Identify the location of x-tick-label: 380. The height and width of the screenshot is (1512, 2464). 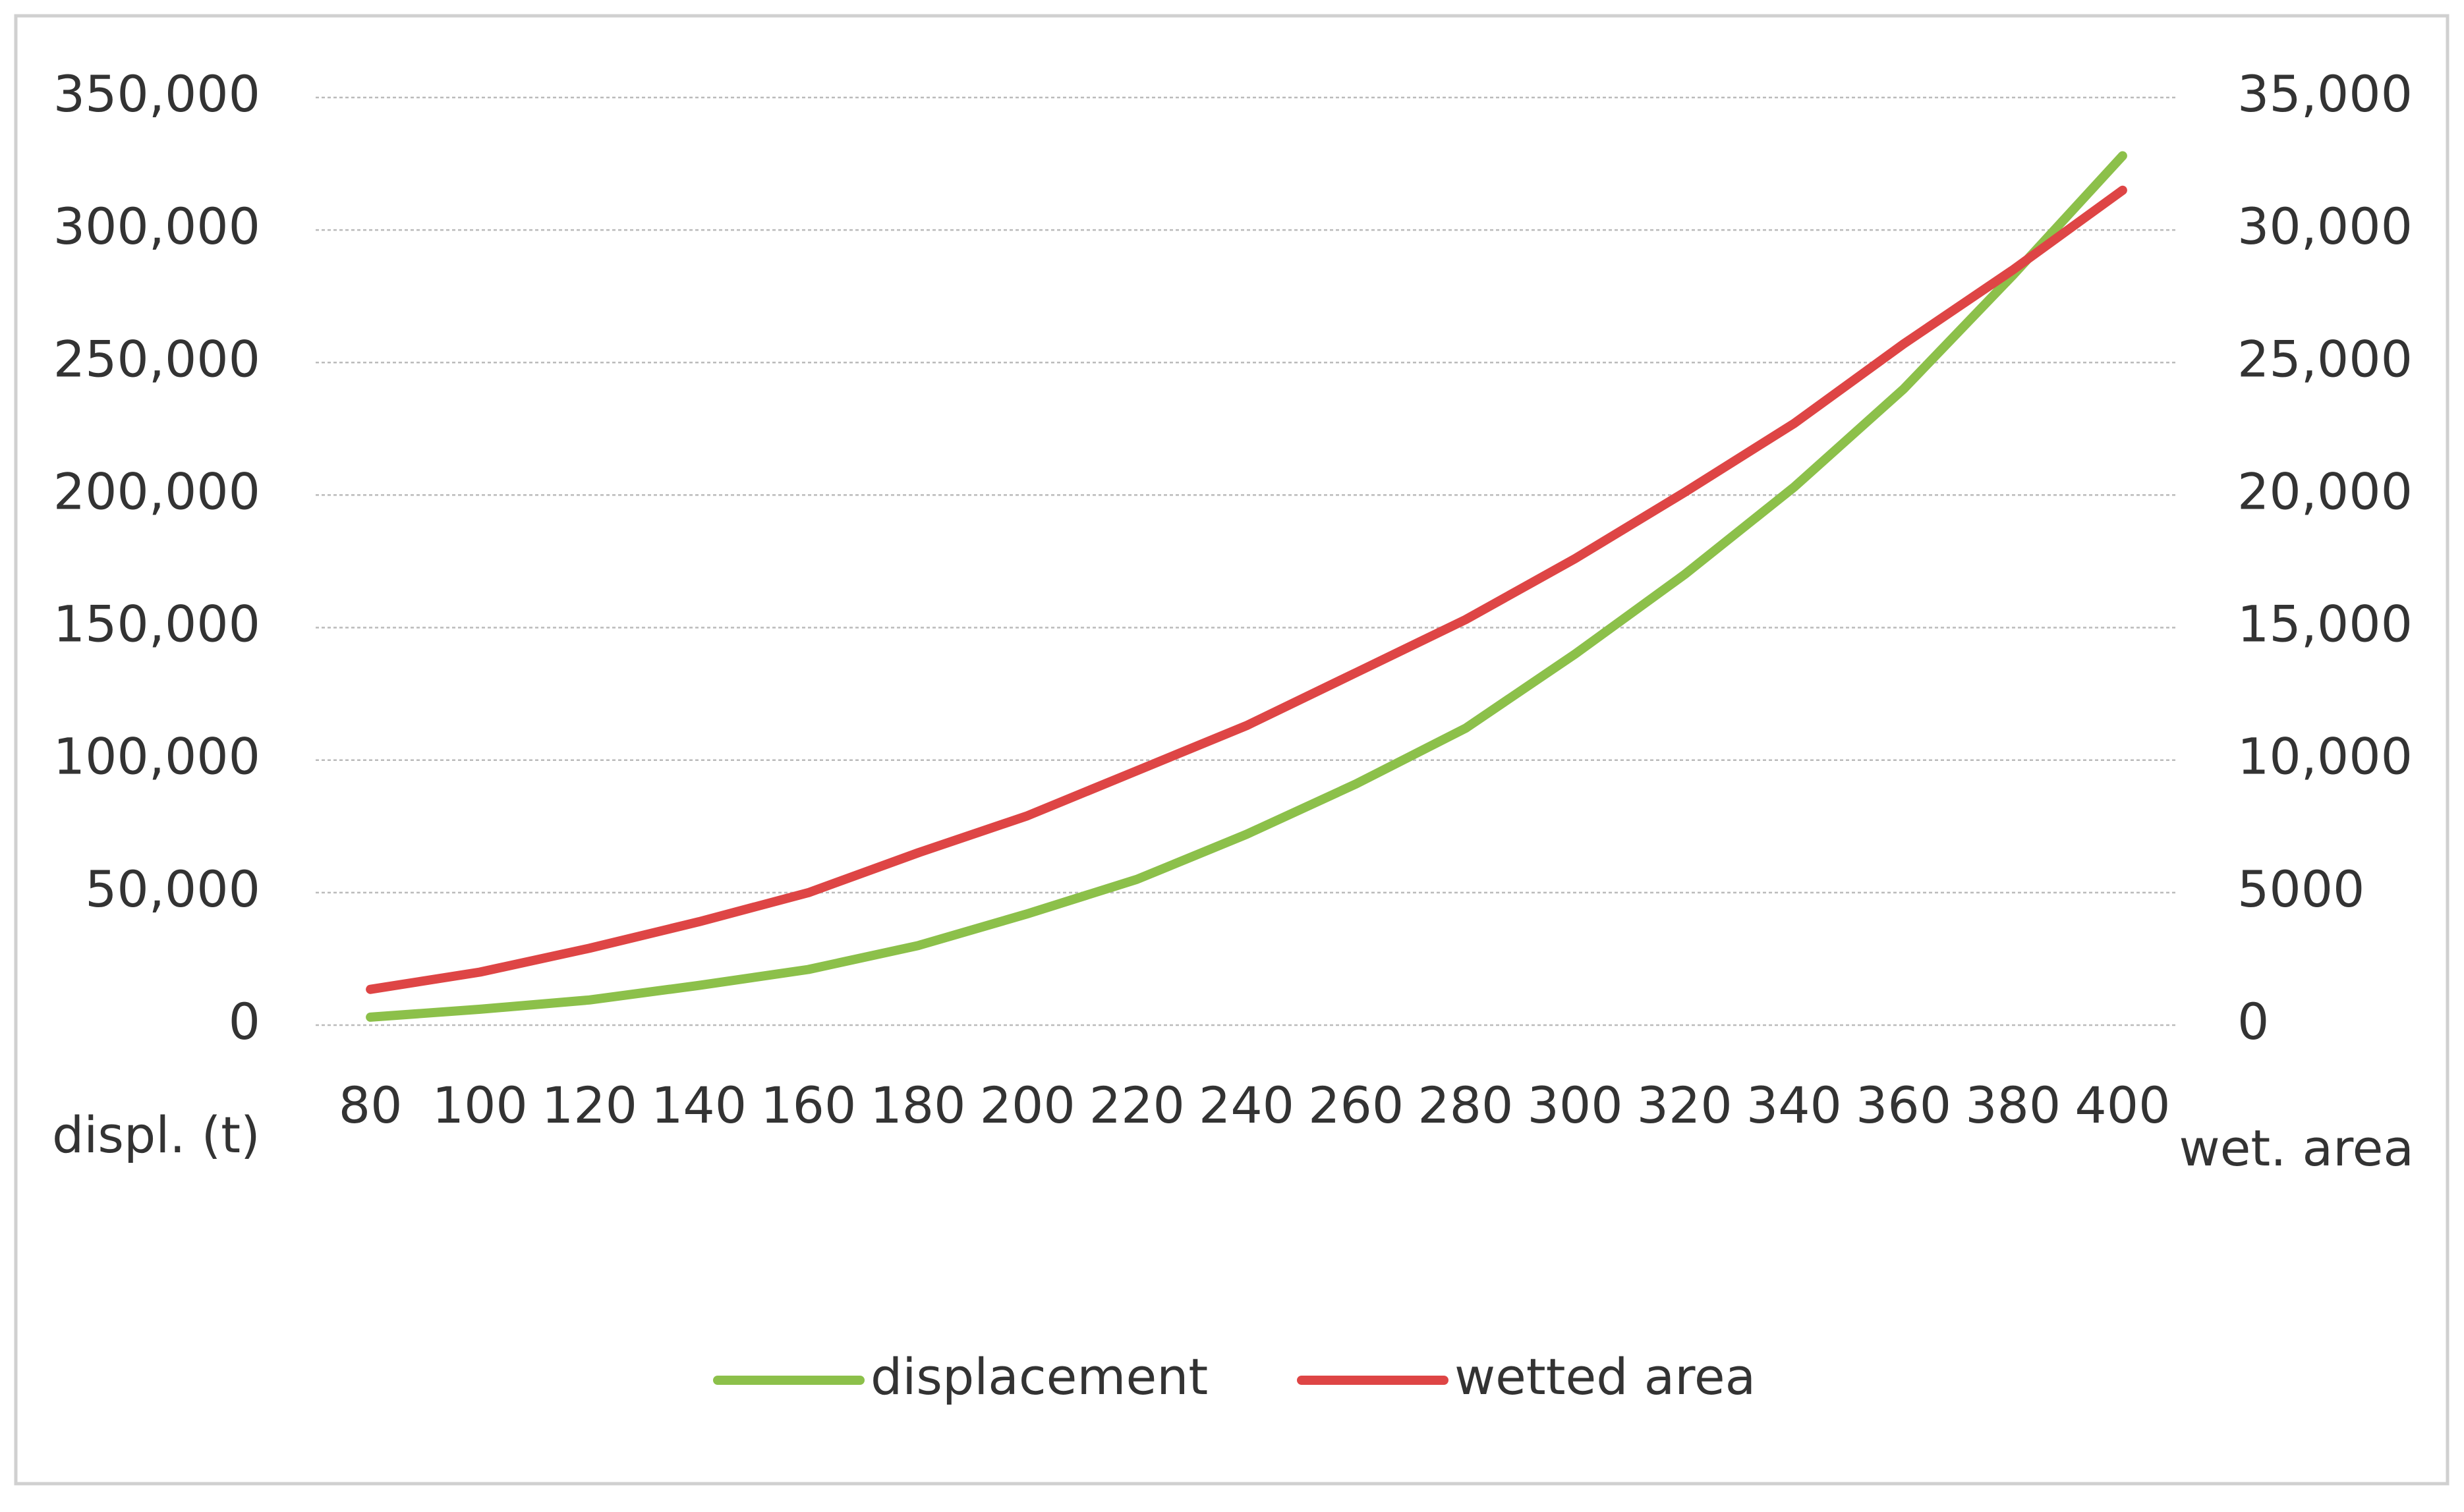
(2013, 1105).